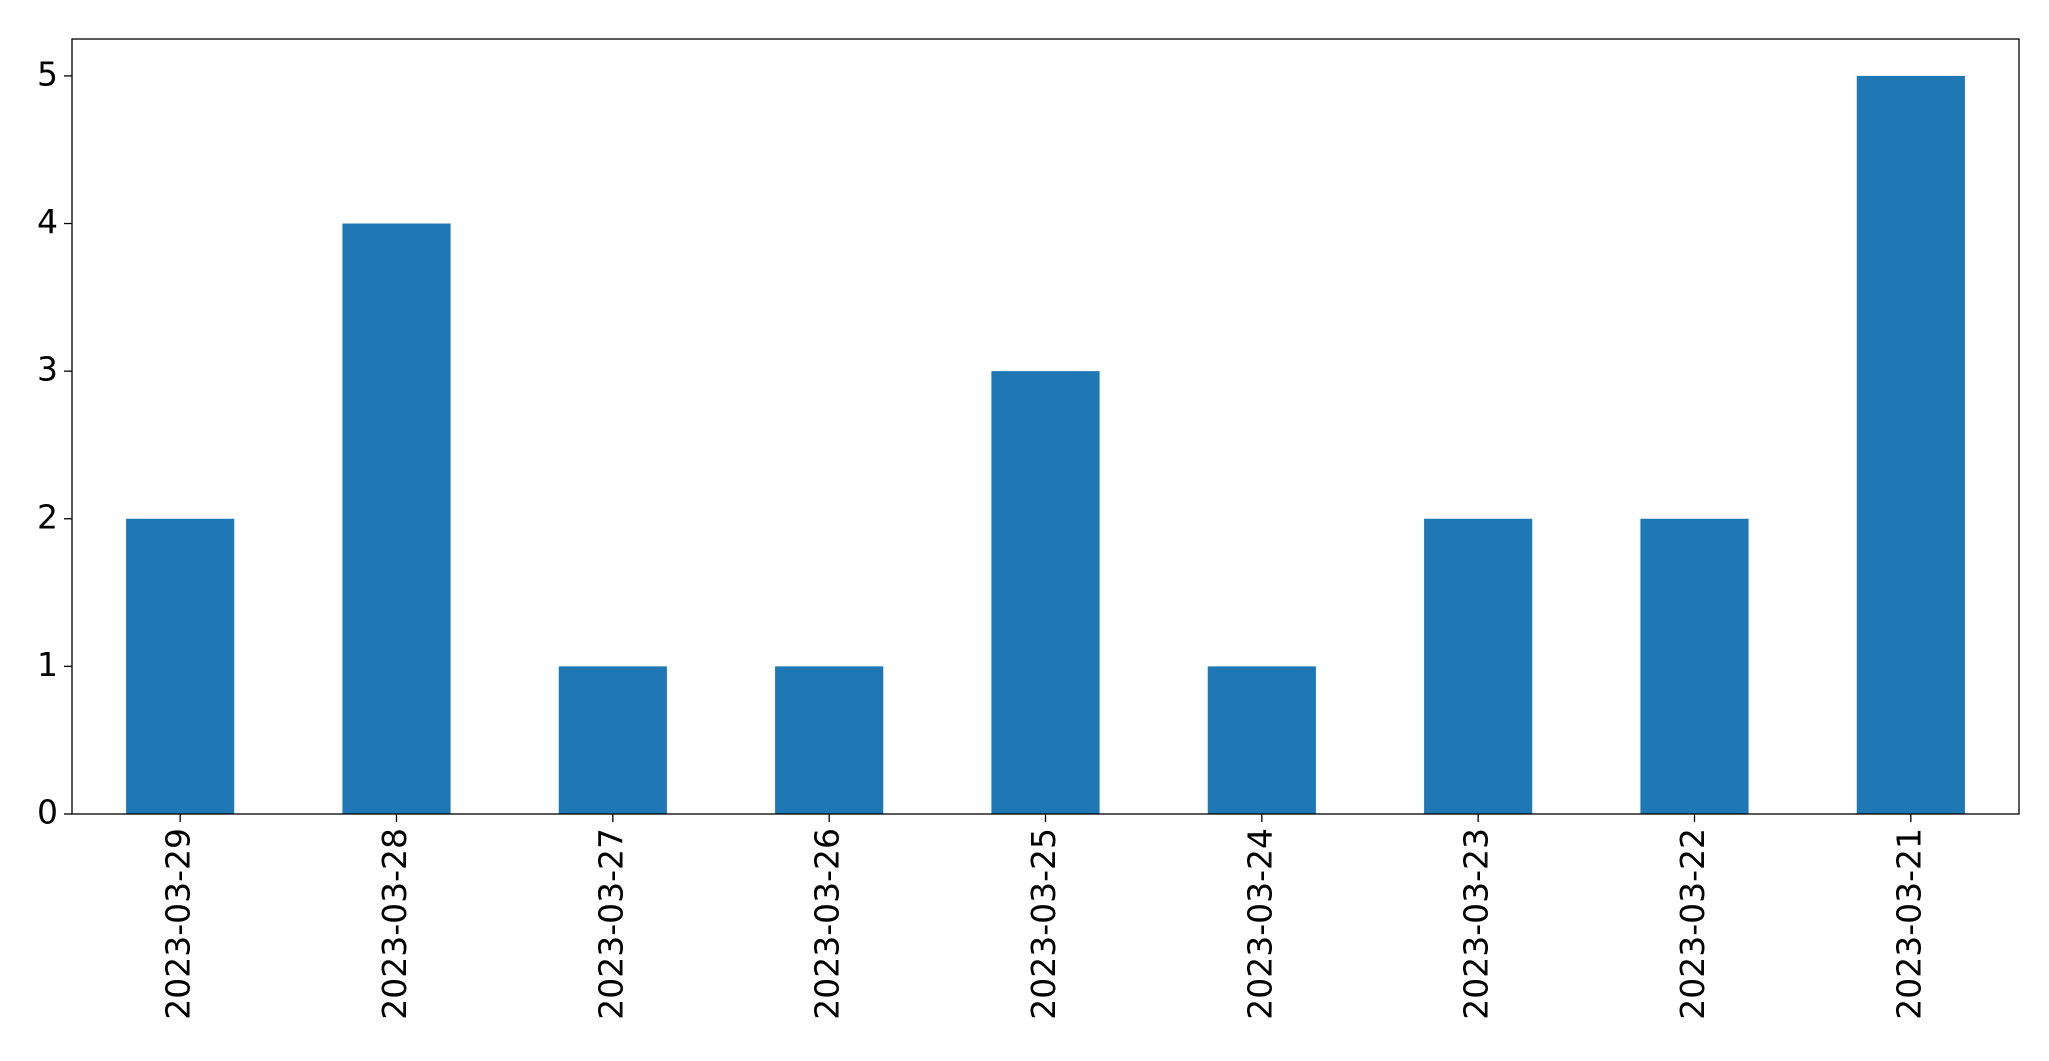 The height and width of the screenshot is (1061, 2049). Describe the element at coordinates (47, 516) in the screenshot. I see `y-tick-label: 2` at that location.